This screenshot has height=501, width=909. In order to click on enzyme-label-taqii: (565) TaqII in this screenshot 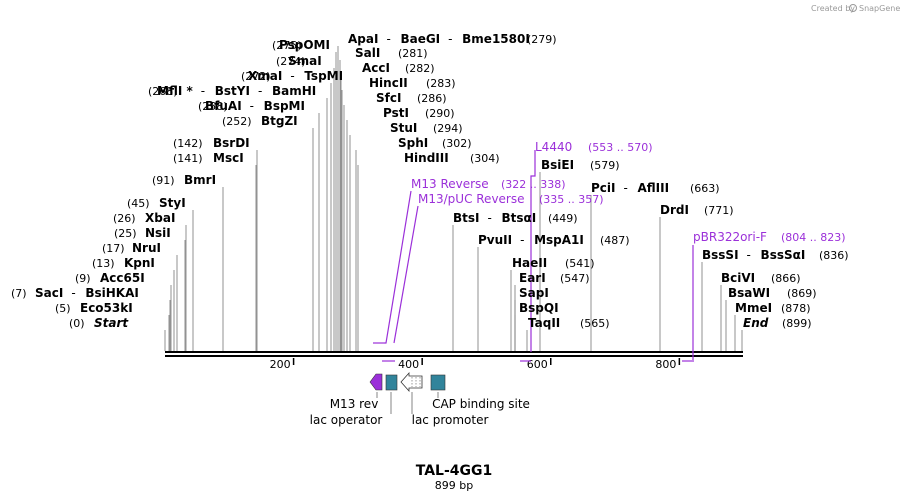, I will do `click(569, 323)`.